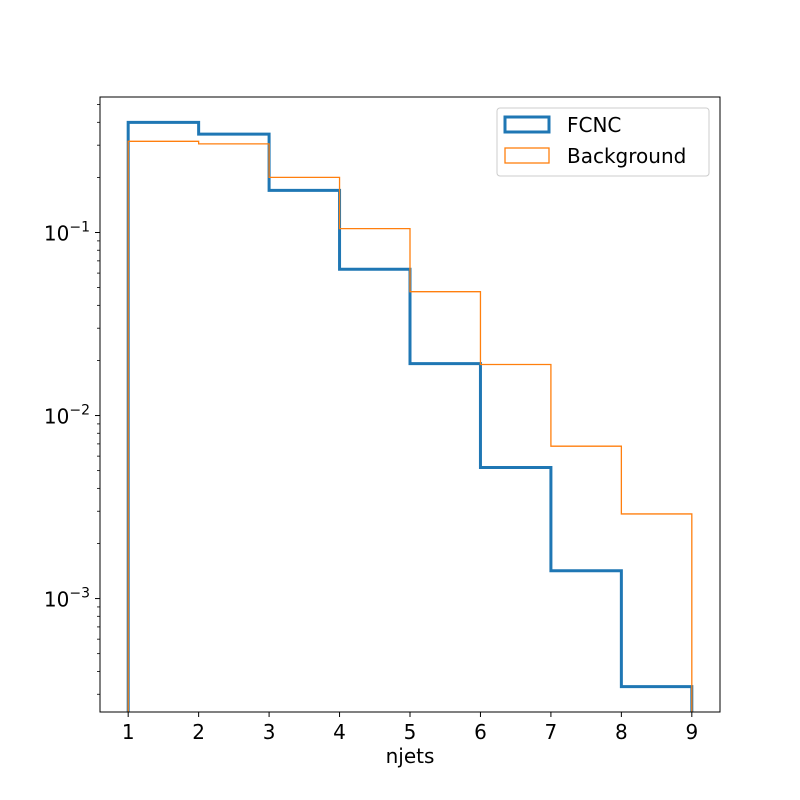 The width and height of the screenshot is (800, 800). I want to click on x-tick-label: 6, so click(480, 732).